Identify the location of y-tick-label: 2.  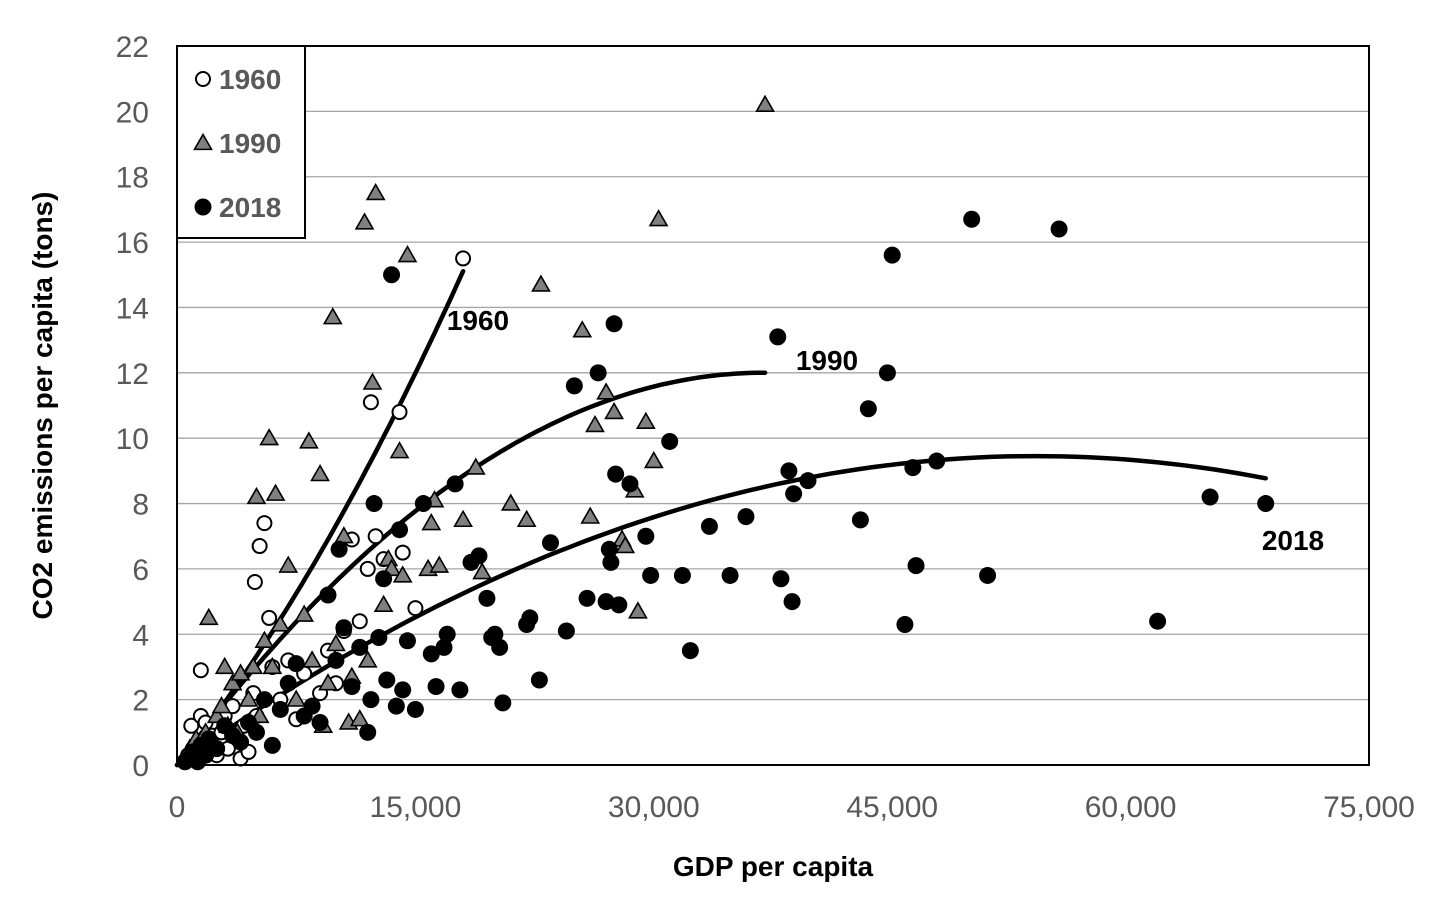
(140, 701).